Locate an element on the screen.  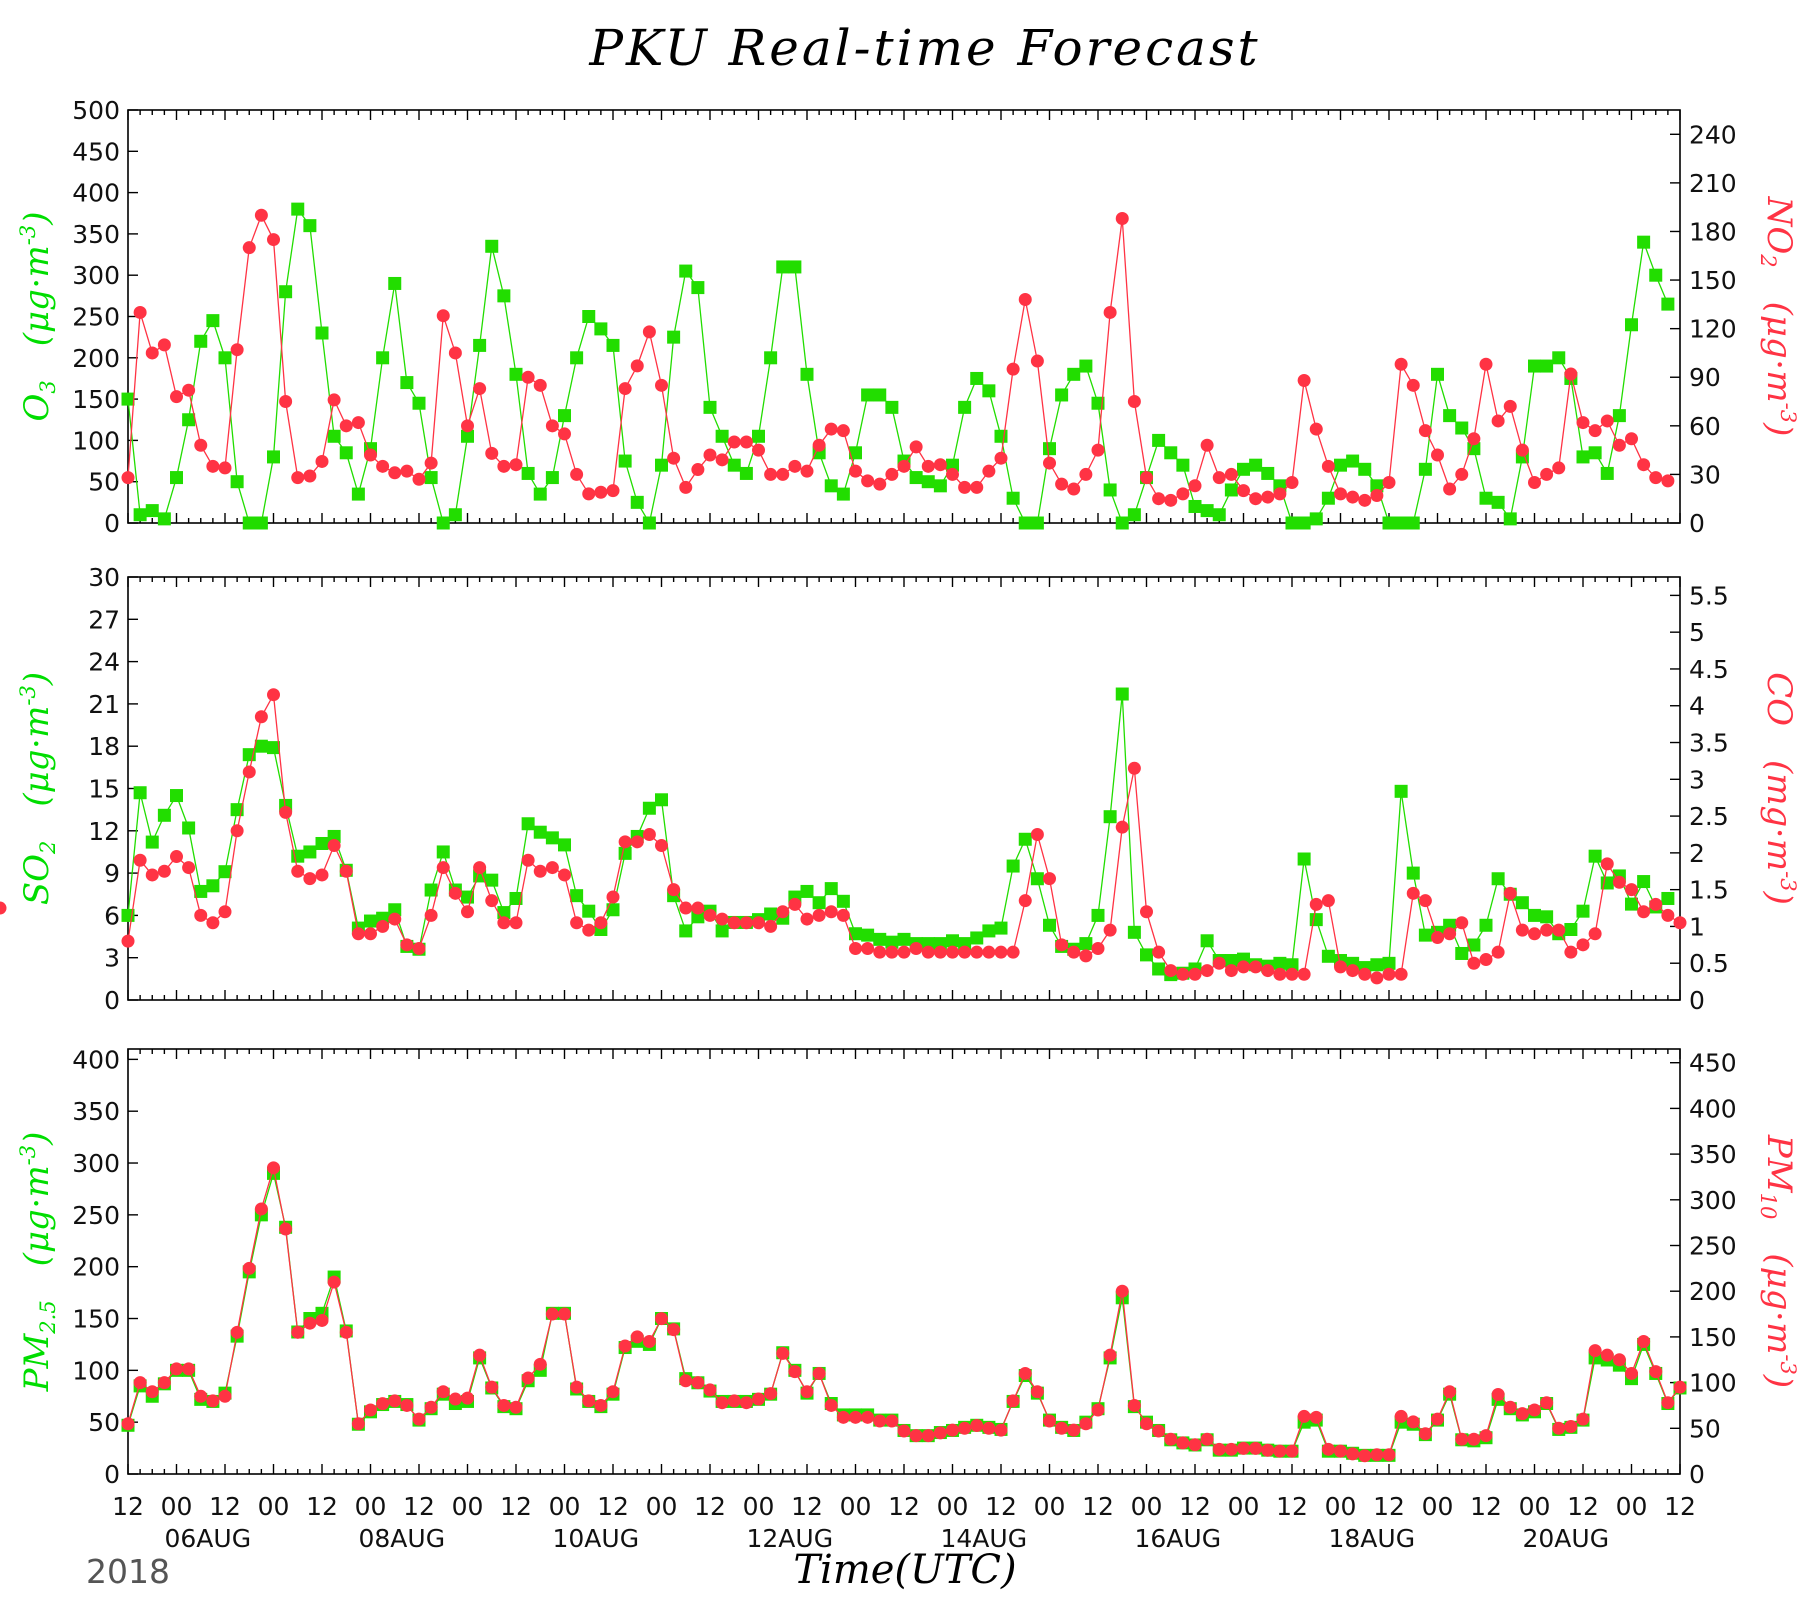
y-right-tick-label: 2.5 is located at coordinates (1709, 816).